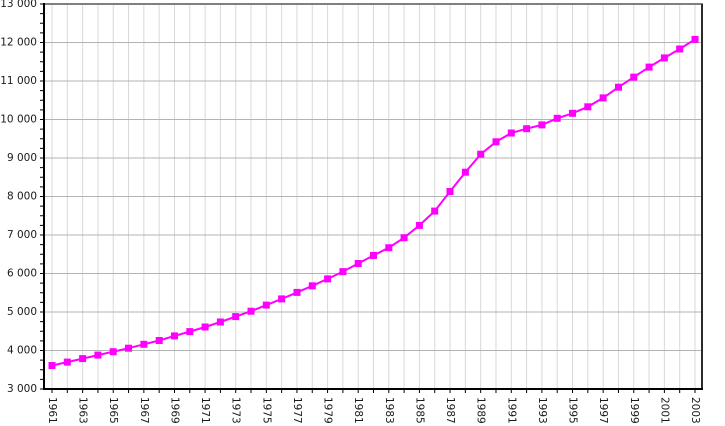 This screenshot has width=725, height=426. I want to click on x-axis-label: 1991, so click(511, 410).